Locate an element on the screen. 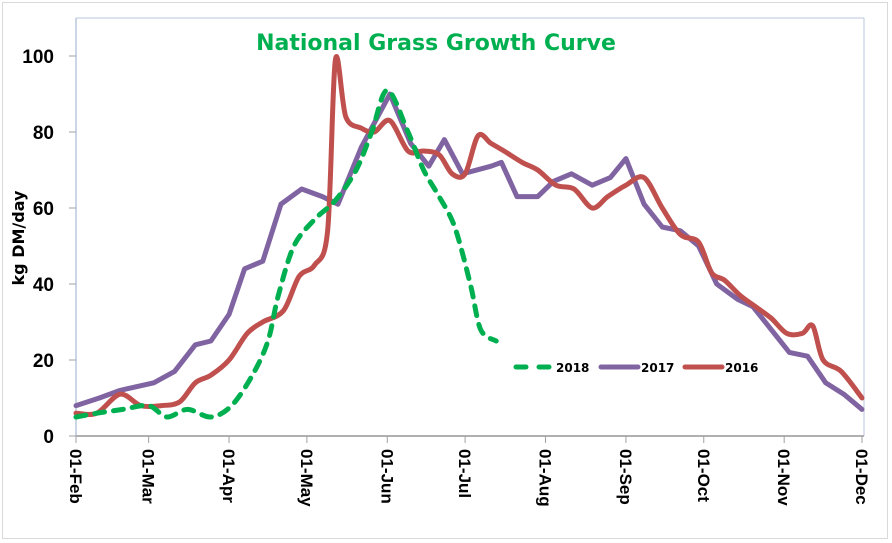 The height and width of the screenshot is (543, 892). x-tick-label: 01-Dec is located at coordinates (861, 477).